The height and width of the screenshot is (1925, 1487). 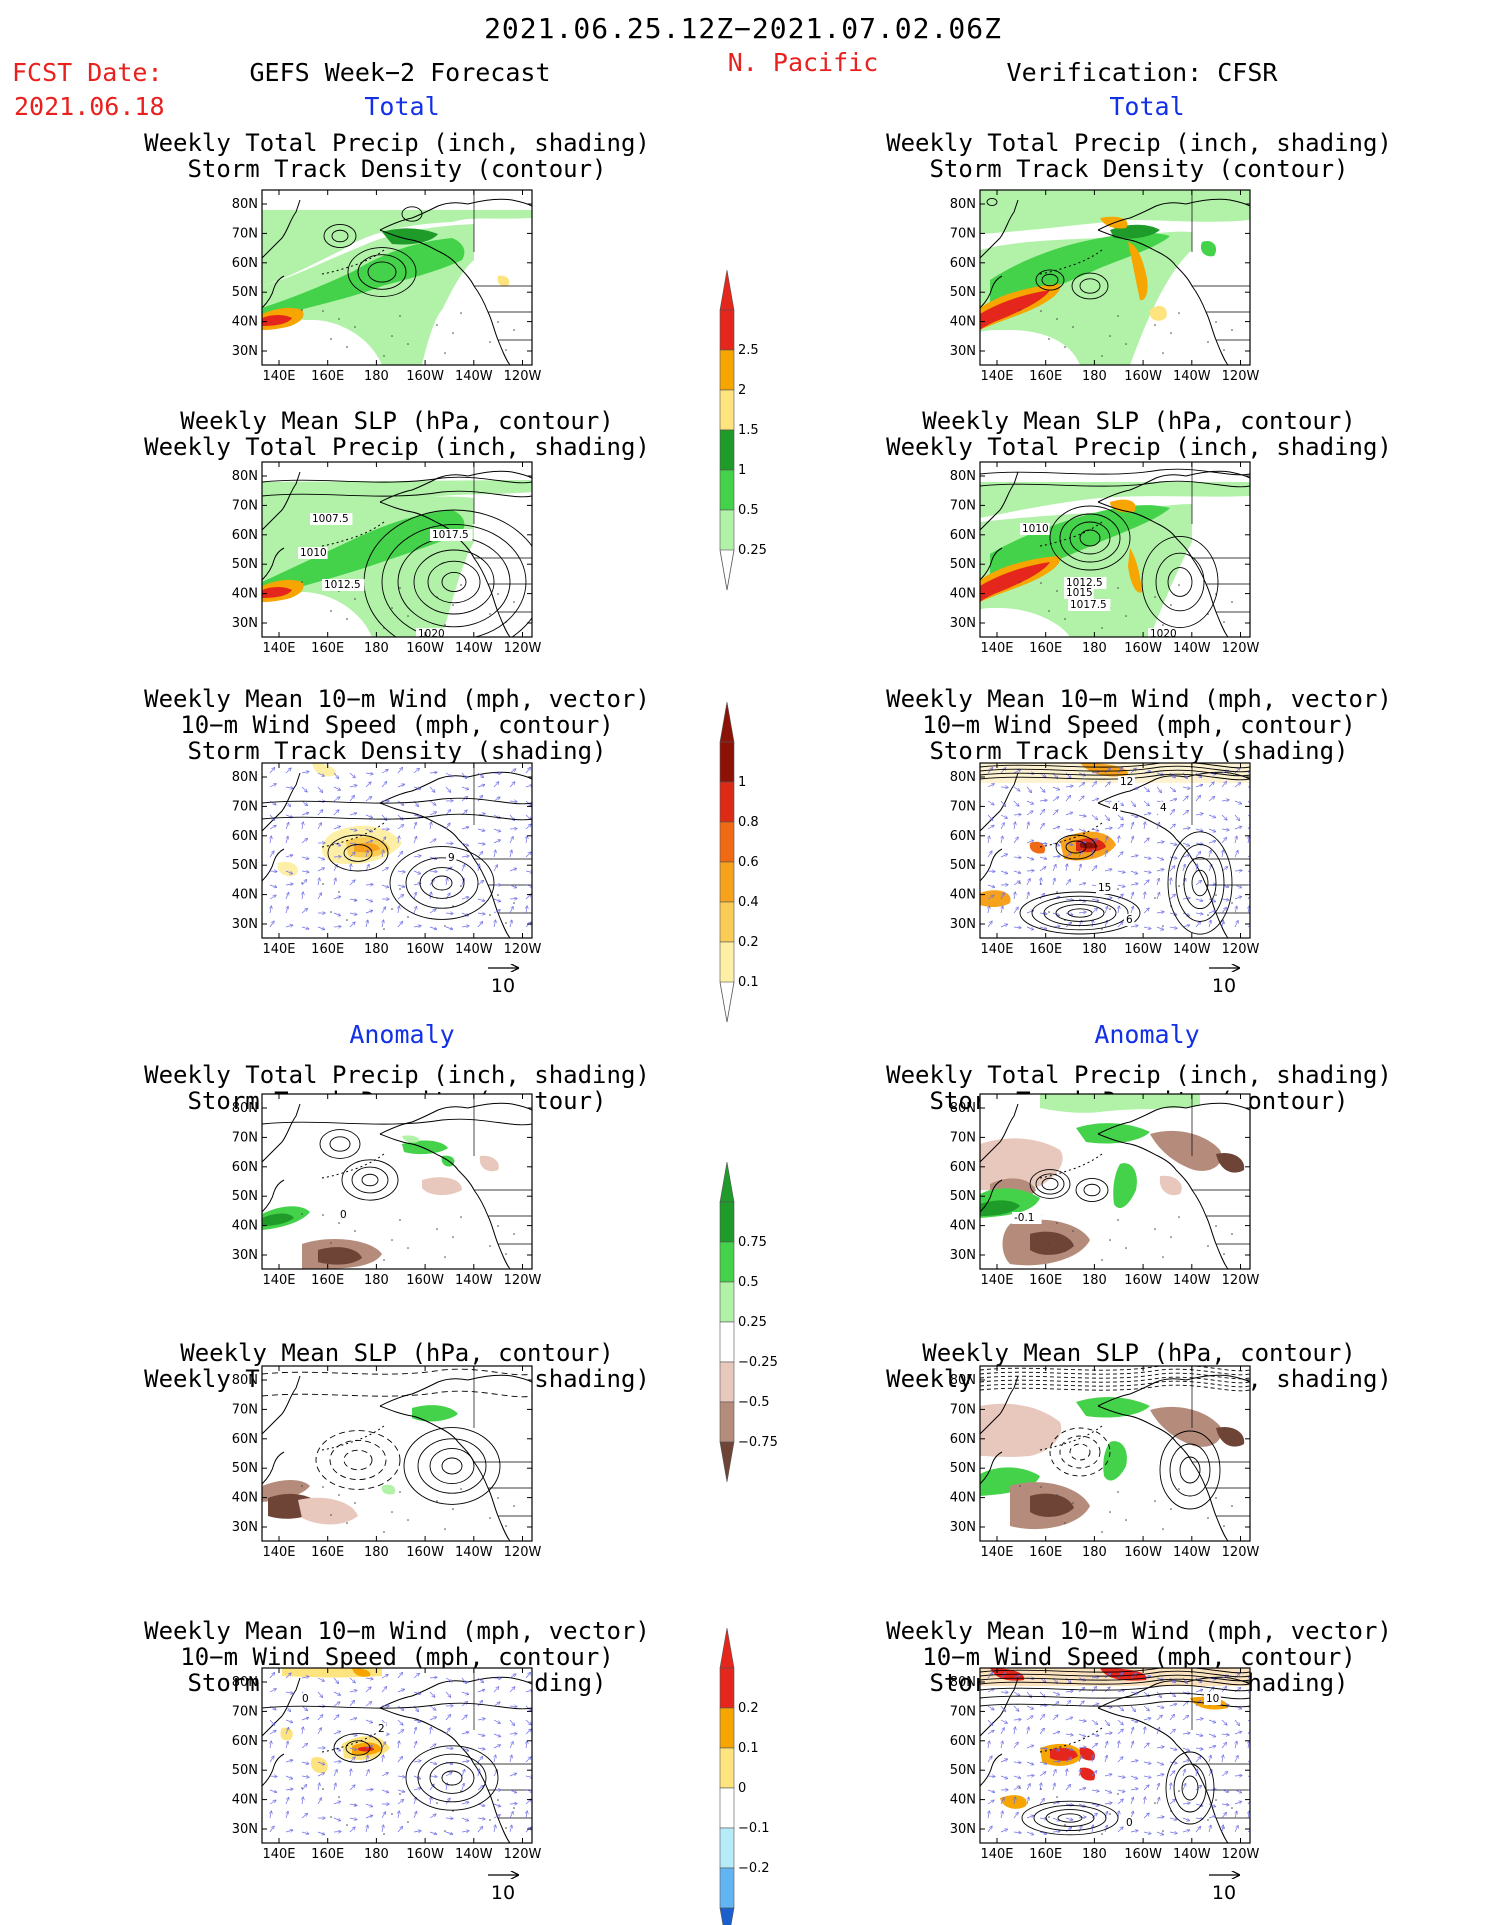 I want to click on wind-speed-contour, so click(x=1076, y=847).